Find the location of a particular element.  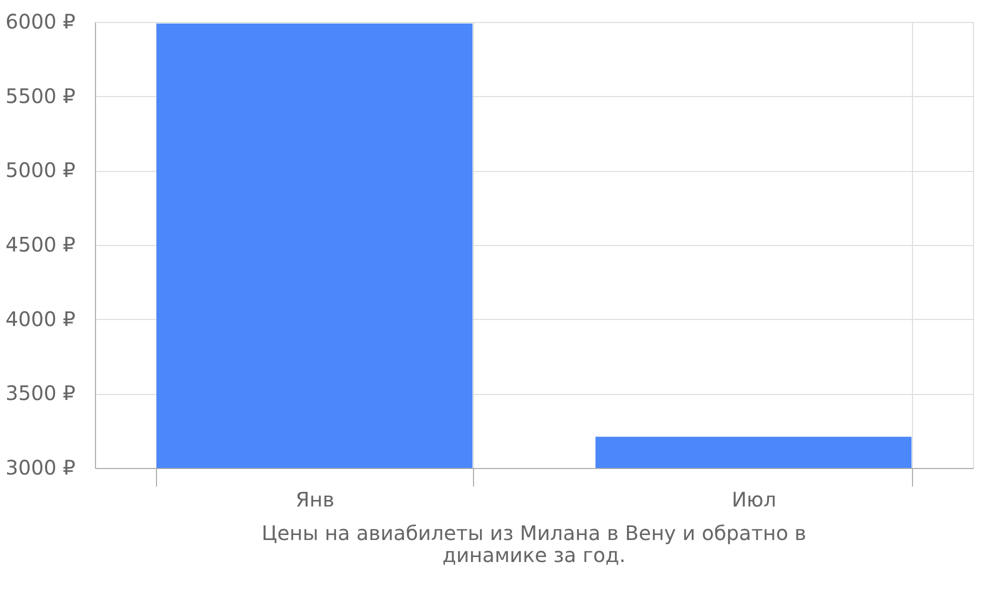

y-tick-label: 5500 ₽ is located at coordinates (41, 96).